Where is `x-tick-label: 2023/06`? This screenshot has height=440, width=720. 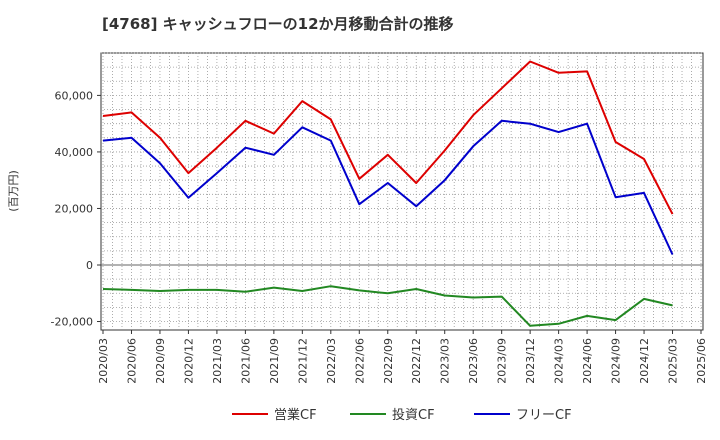
x-tick-label: 2023/06 is located at coordinates (473, 361).